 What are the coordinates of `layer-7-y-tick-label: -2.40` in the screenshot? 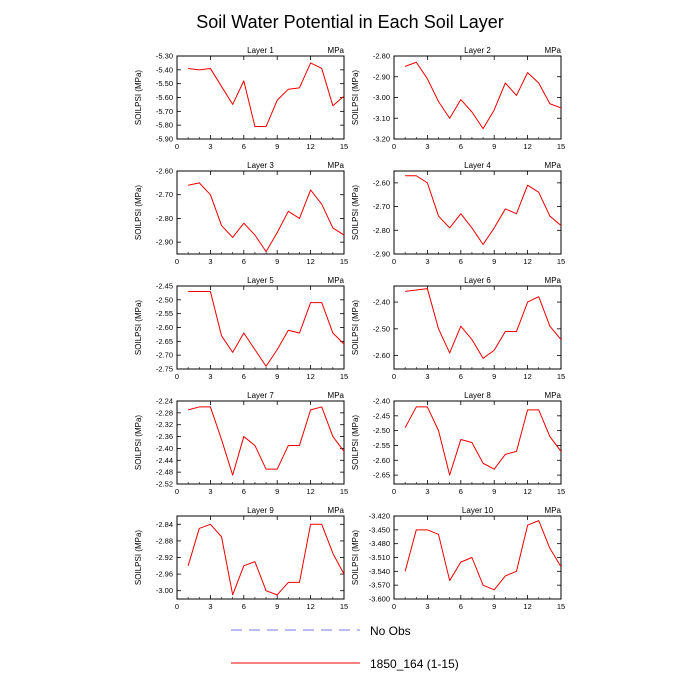 It's located at (164, 448).